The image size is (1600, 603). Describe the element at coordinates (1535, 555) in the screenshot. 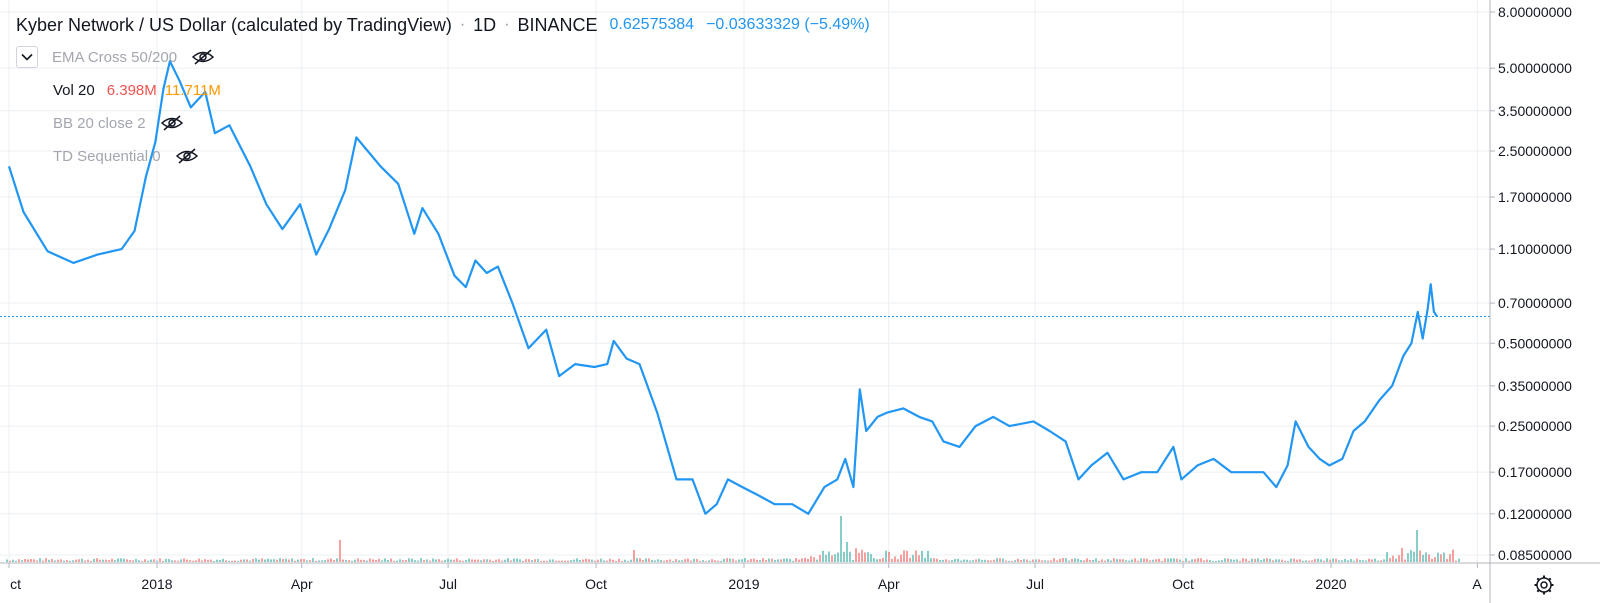

I see `y-tick-label: 0.08500000` at that location.